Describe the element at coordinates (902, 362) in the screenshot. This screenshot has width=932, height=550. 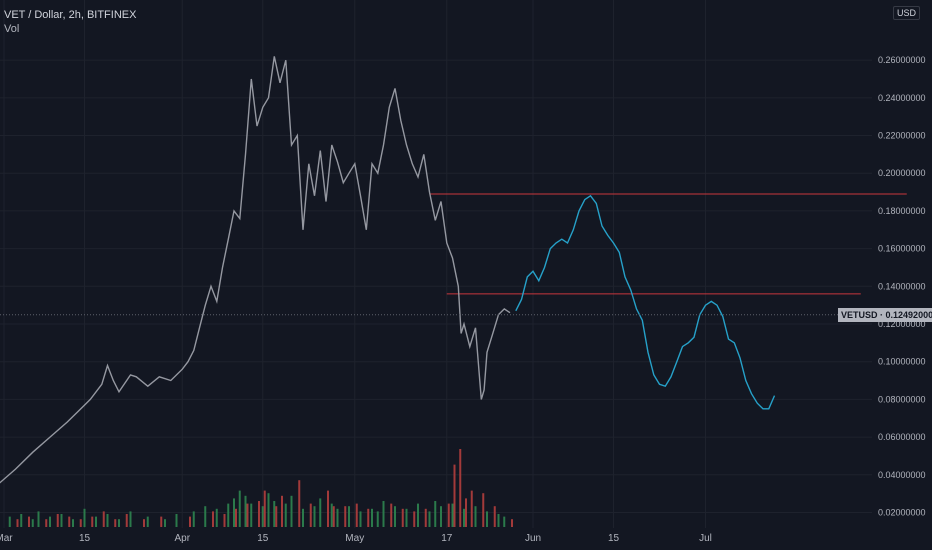
I see `price-tick-label: 0.10000000` at that location.